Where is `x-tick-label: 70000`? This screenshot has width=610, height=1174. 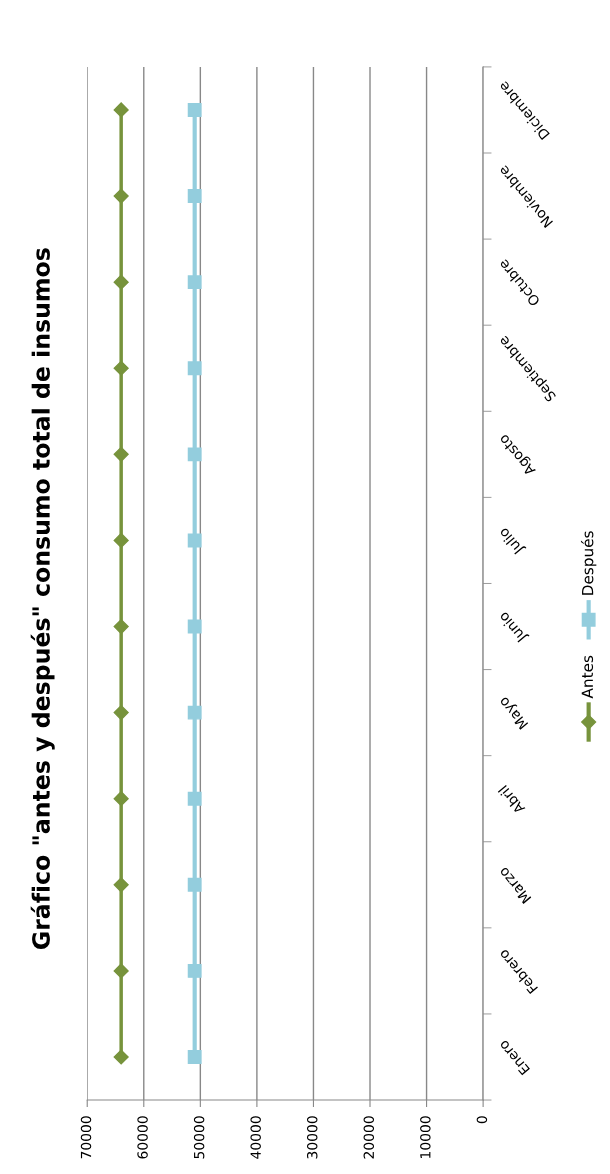 x-tick-label: 70000 is located at coordinates (86, 1137).